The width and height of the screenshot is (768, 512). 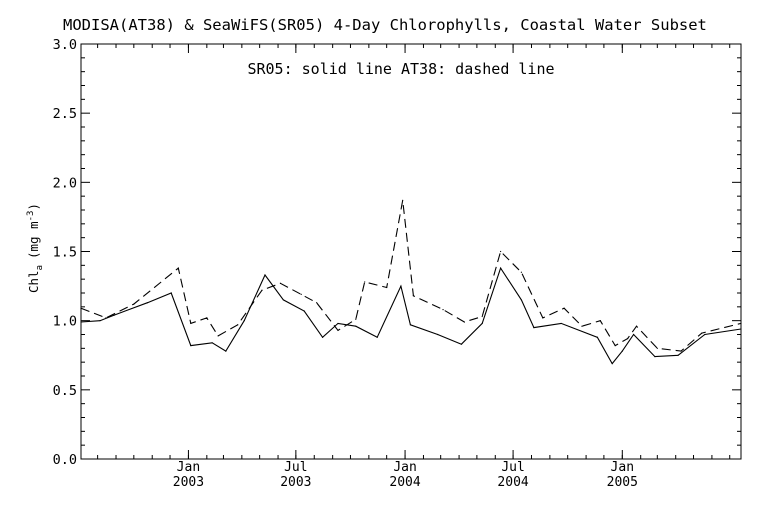 What do you see at coordinates (65, 45) in the screenshot?
I see `y-tick-label: 3.0` at bounding box center [65, 45].